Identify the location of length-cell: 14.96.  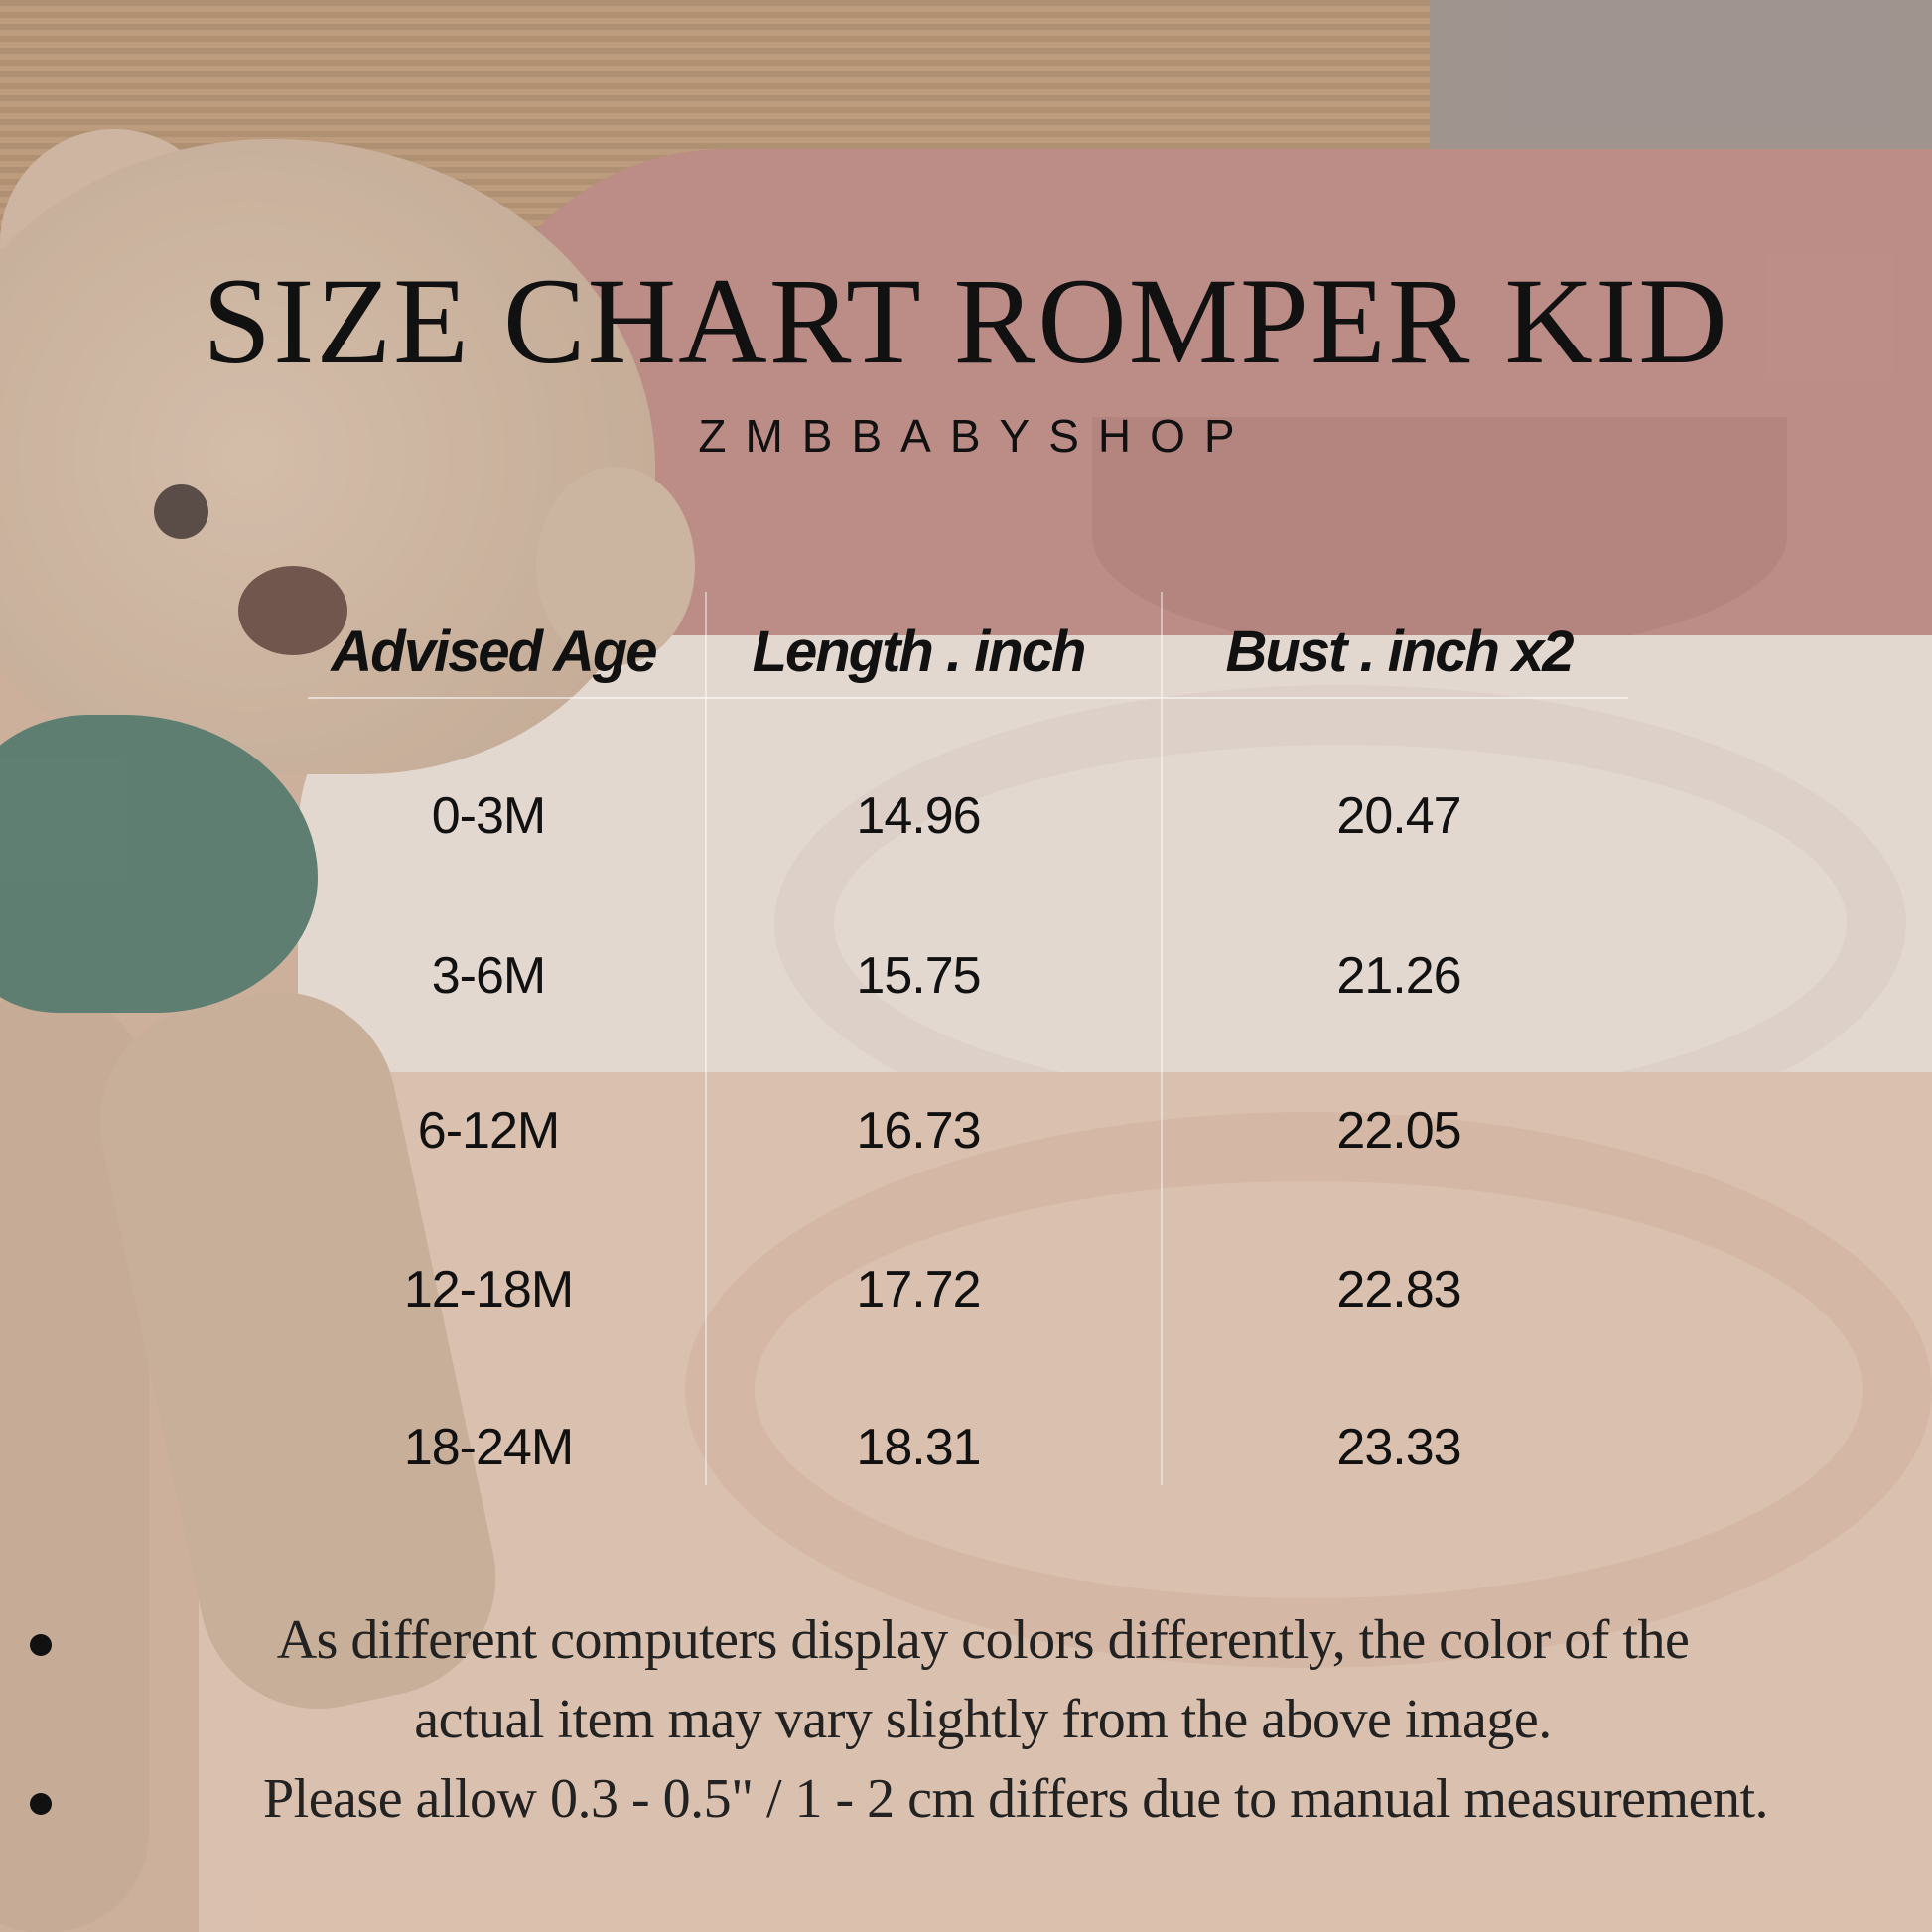
(918, 816).